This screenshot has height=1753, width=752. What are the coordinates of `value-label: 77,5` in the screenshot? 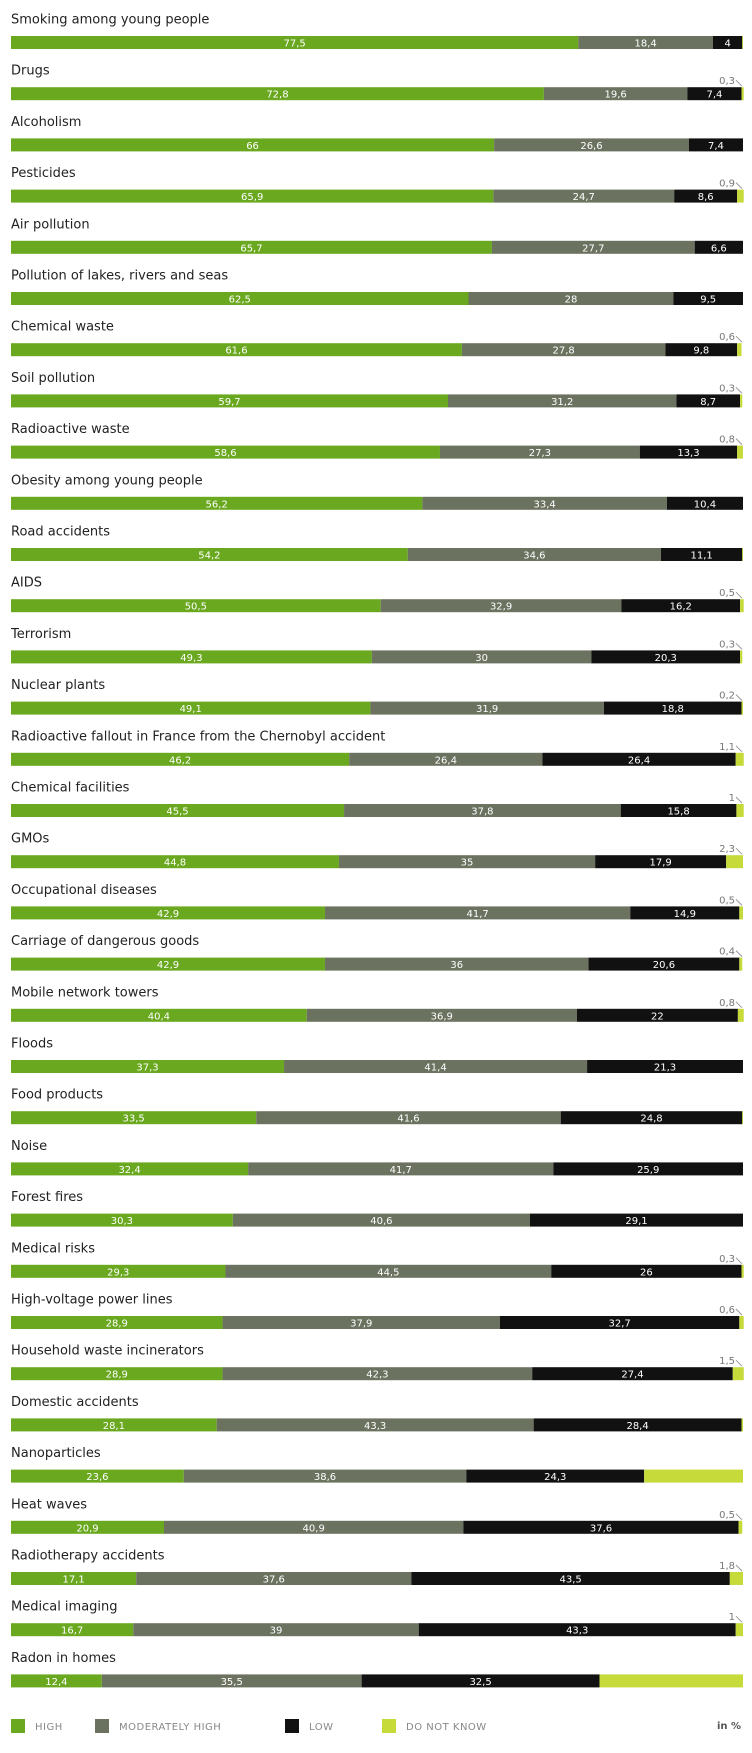 It's located at (295, 44).